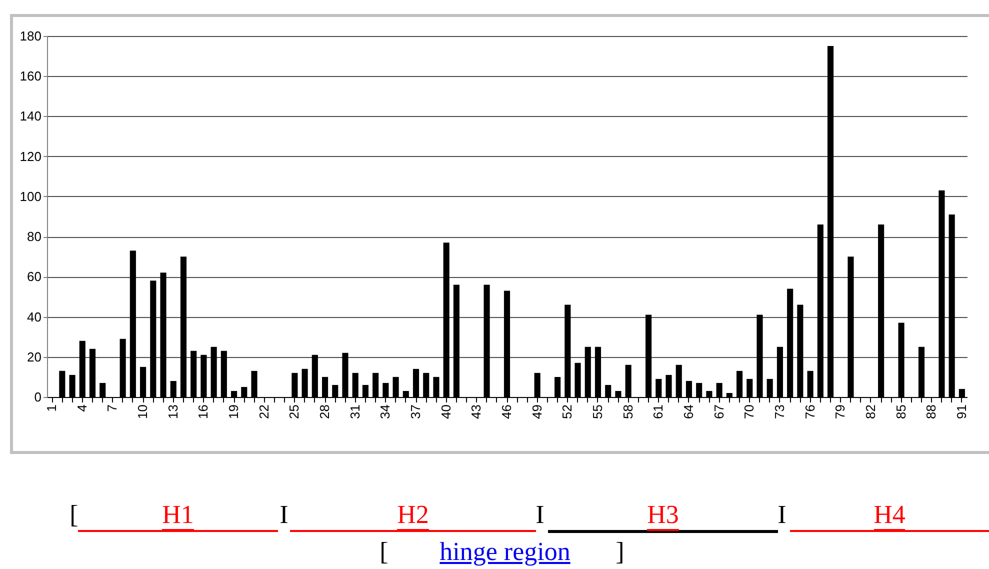  What do you see at coordinates (34, 316) in the screenshot?
I see `y-tick-label: 40` at bounding box center [34, 316].